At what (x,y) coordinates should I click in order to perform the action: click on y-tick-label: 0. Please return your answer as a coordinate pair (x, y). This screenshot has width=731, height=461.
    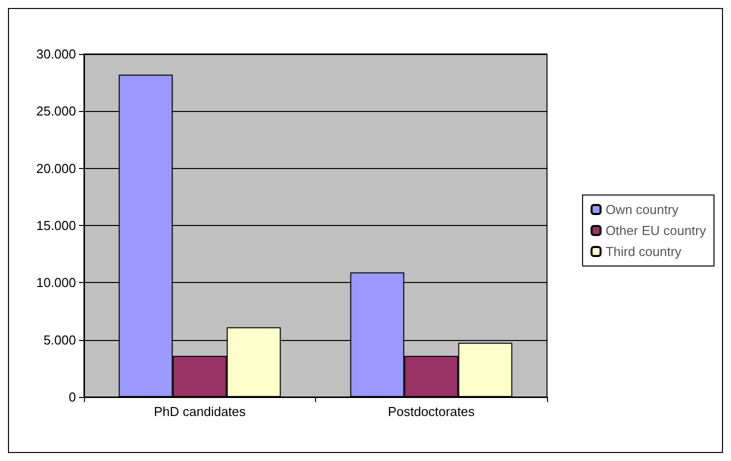
    Looking at the image, I should click on (72, 397).